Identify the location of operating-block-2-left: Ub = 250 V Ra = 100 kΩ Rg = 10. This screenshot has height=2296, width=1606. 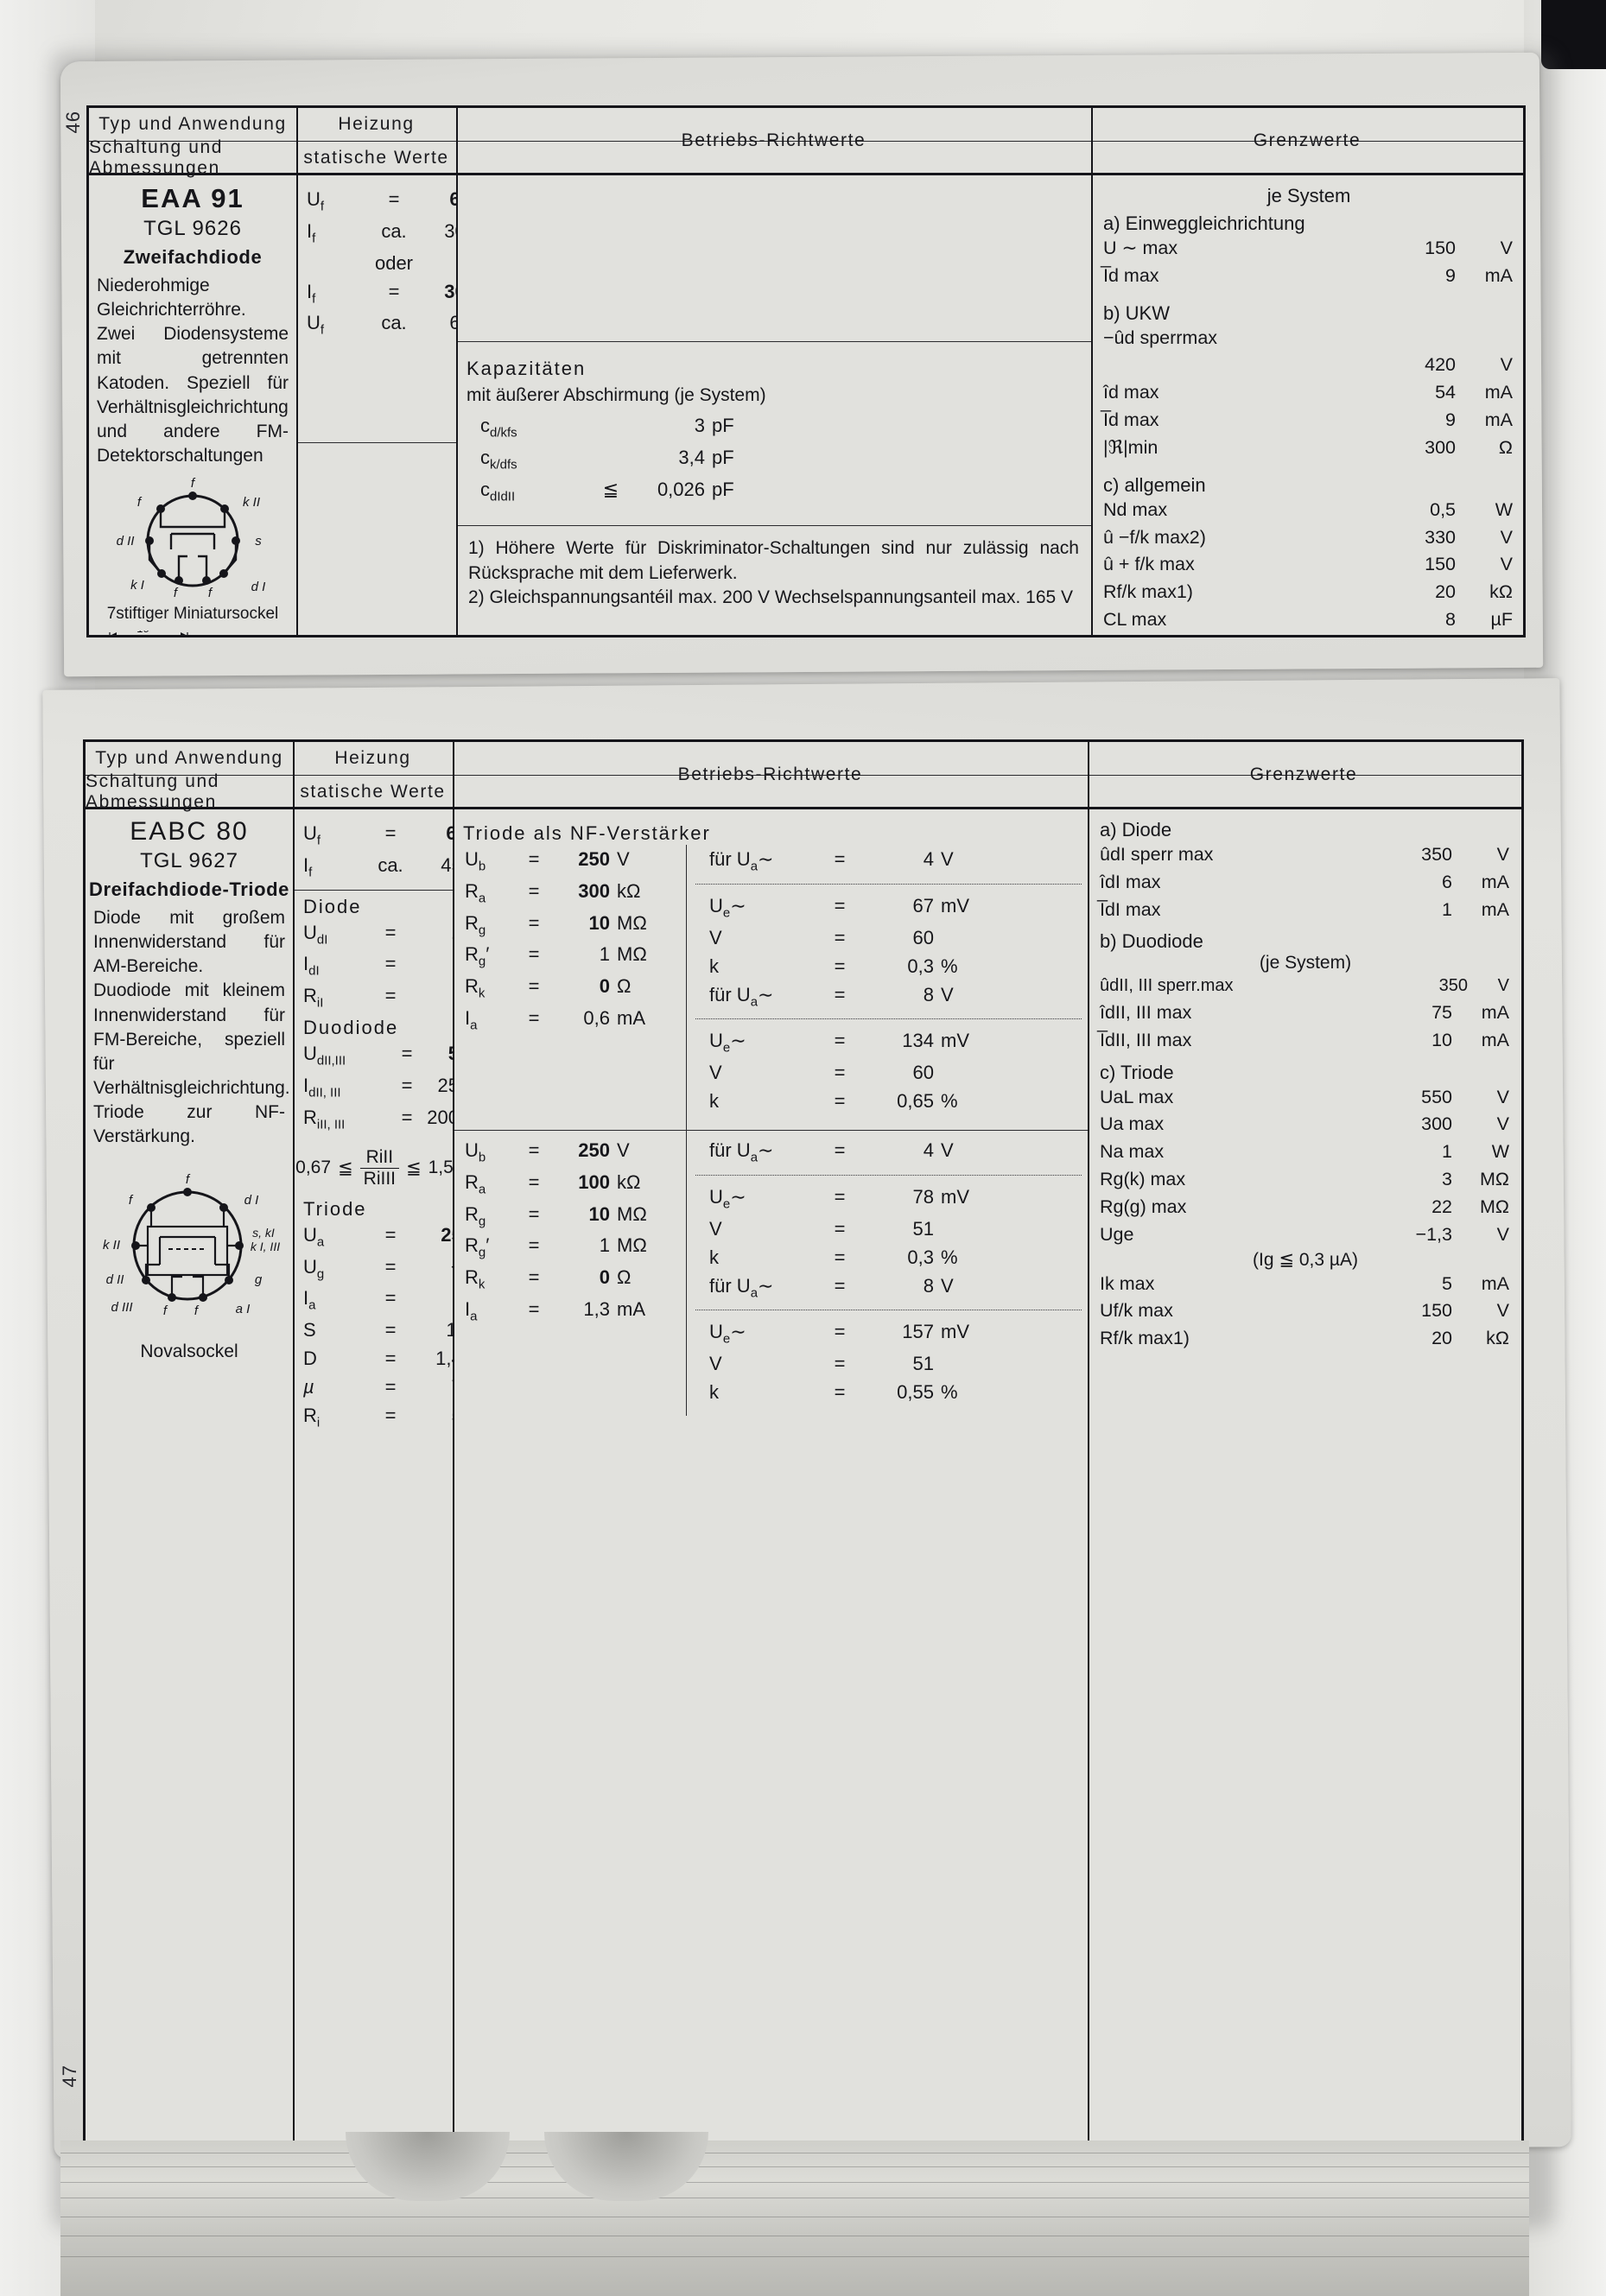
(570, 1273).